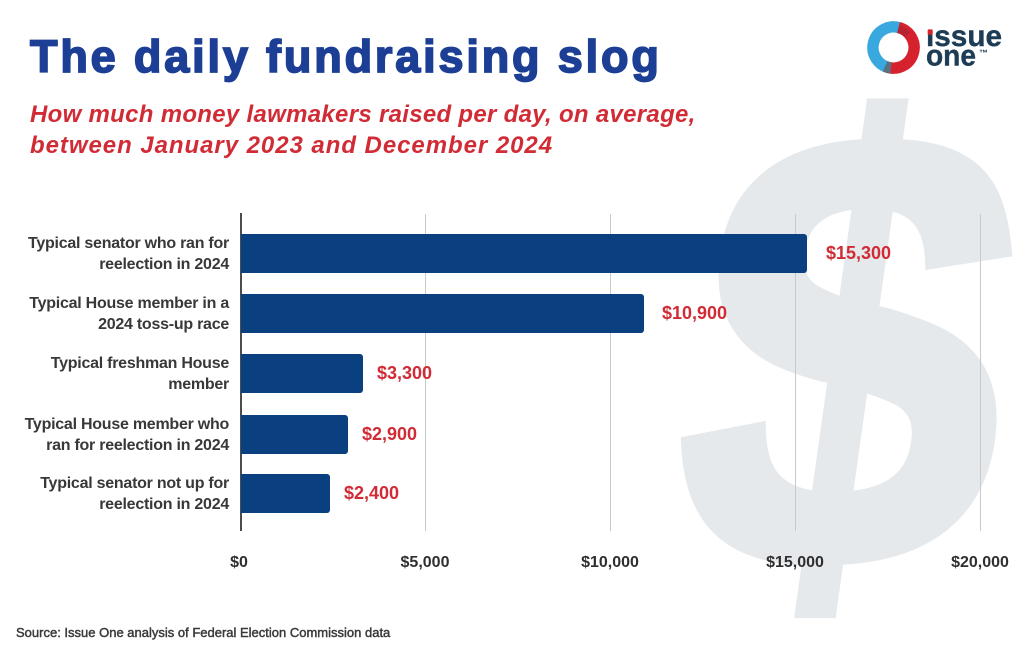 The height and width of the screenshot is (659, 1024). What do you see at coordinates (951, 56) in the screenshot?
I see `svg-text: one` at bounding box center [951, 56].